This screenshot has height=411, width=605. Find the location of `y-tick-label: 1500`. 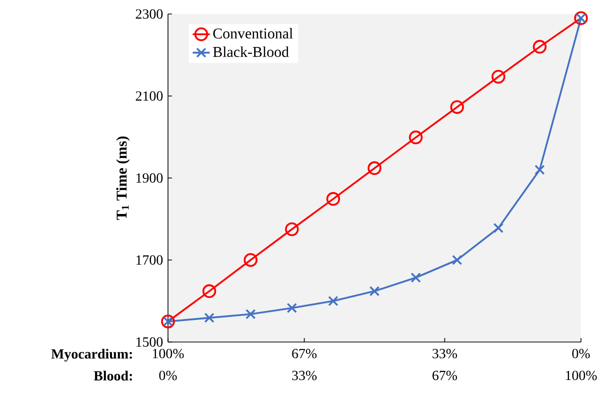

y-tick-label: 1500 is located at coordinates (149, 342).